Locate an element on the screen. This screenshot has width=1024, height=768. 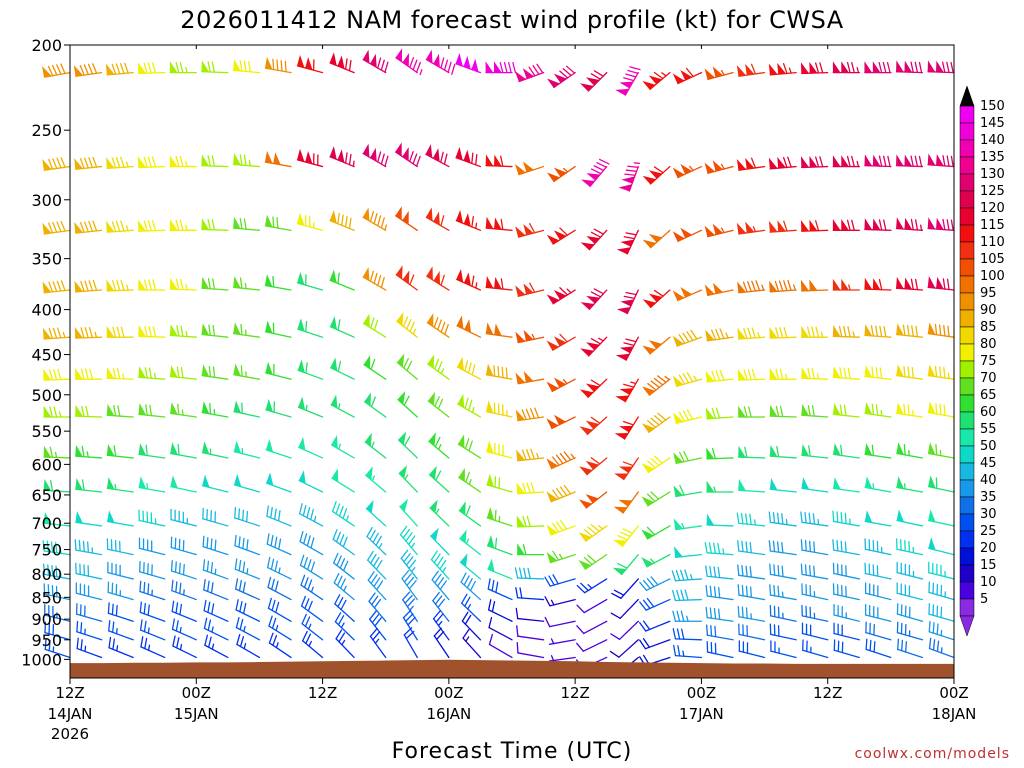
colorbar-label: 55 is located at coordinates (988, 429).